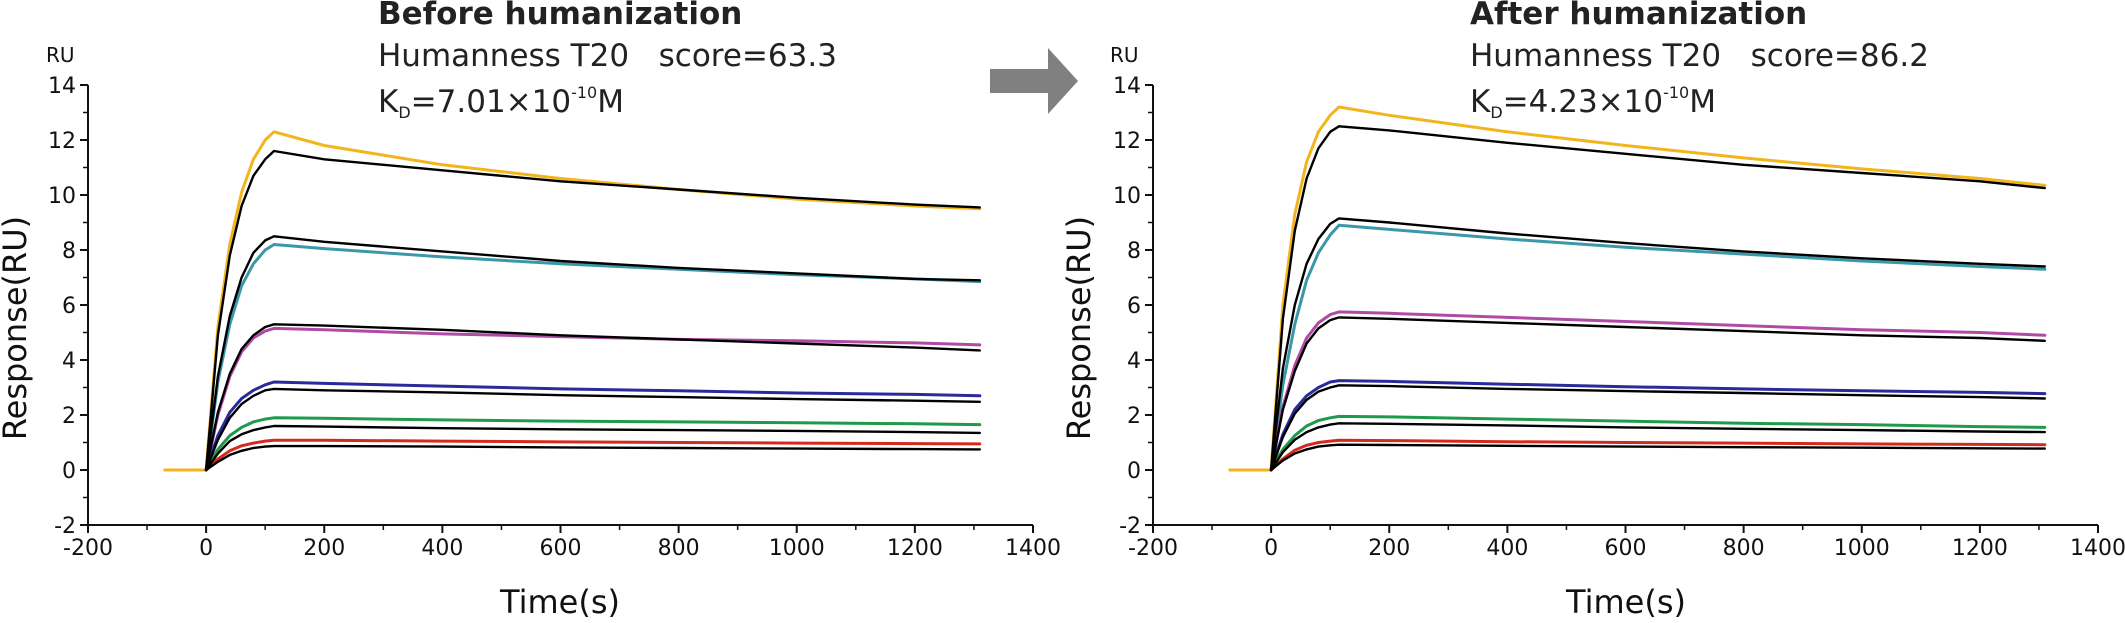 This screenshot has height=623, width=2125. What do you see at coordinates (1134, 306) in the screenshot?
I see `right-y-tick-label: 6` at bounding box center [1134, 306].